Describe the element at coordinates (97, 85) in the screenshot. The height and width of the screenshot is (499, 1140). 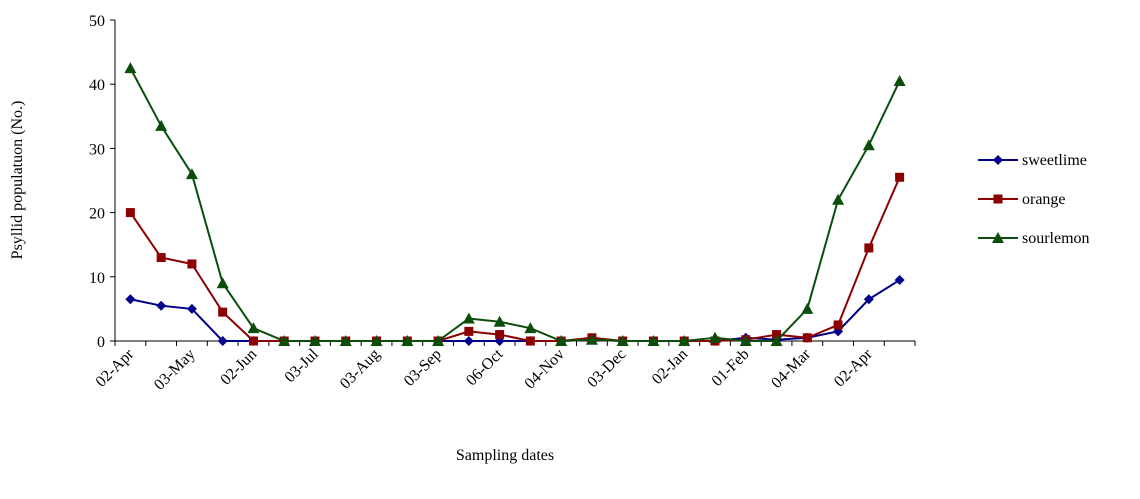
I see `y-tick-label: 40` at that location.